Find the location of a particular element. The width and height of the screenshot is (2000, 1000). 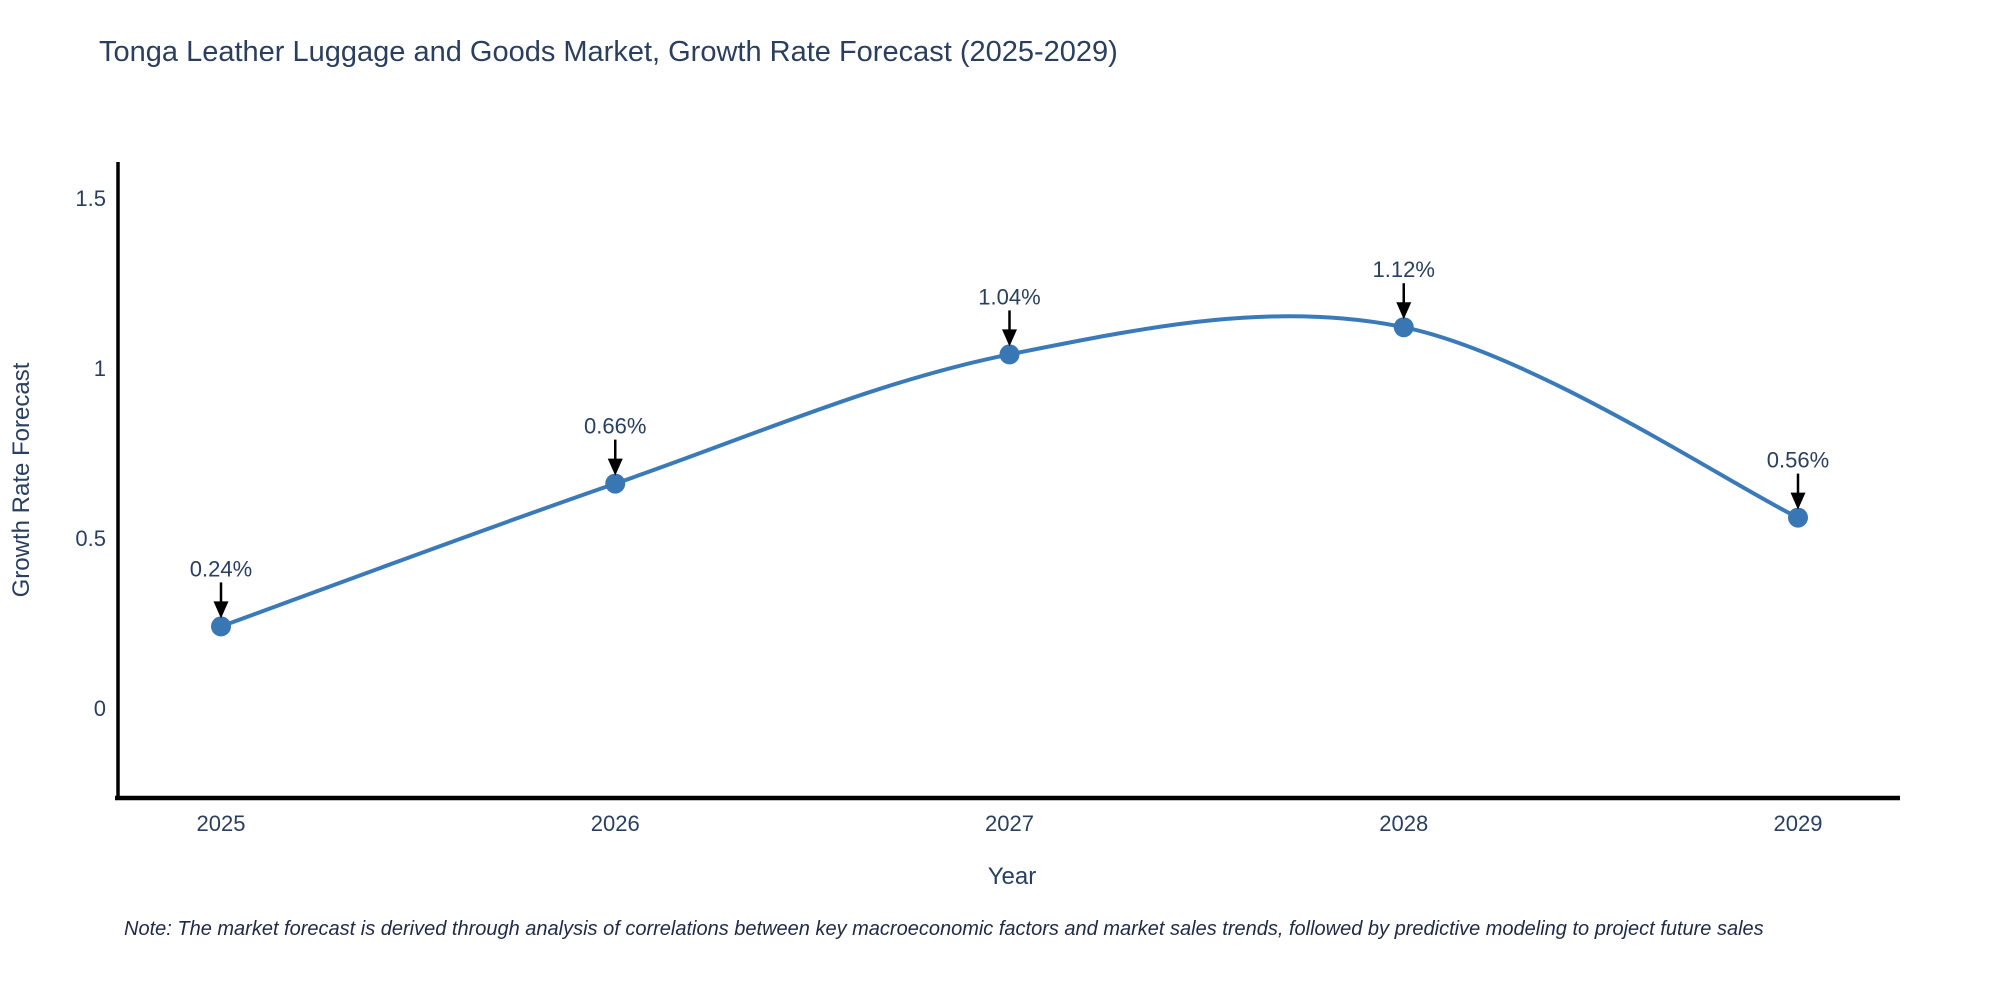

data-point-label: 0.24% is located at coordinates (221, 568).